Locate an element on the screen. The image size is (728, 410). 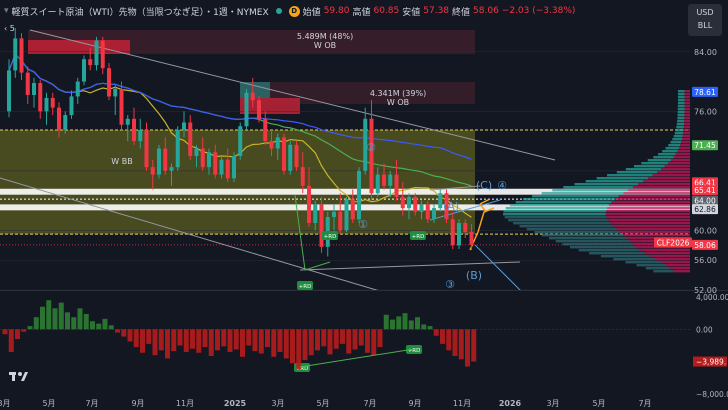
support-trendline is located at coordinates (410, 266).